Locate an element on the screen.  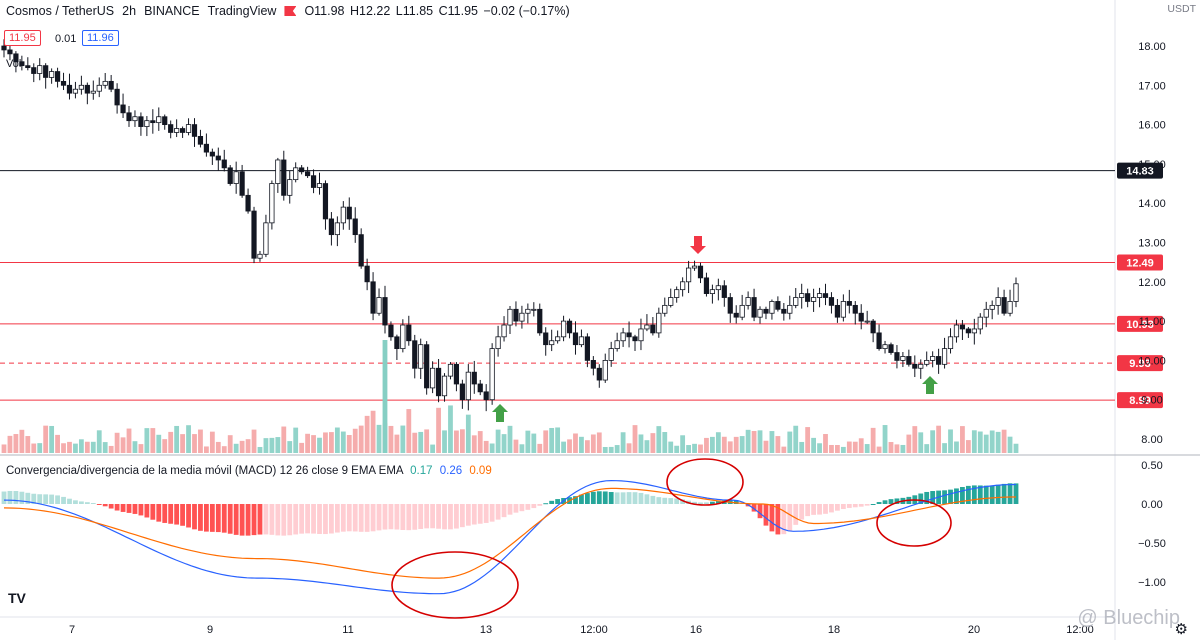
flag-icon is located at coordinates (290, 11).